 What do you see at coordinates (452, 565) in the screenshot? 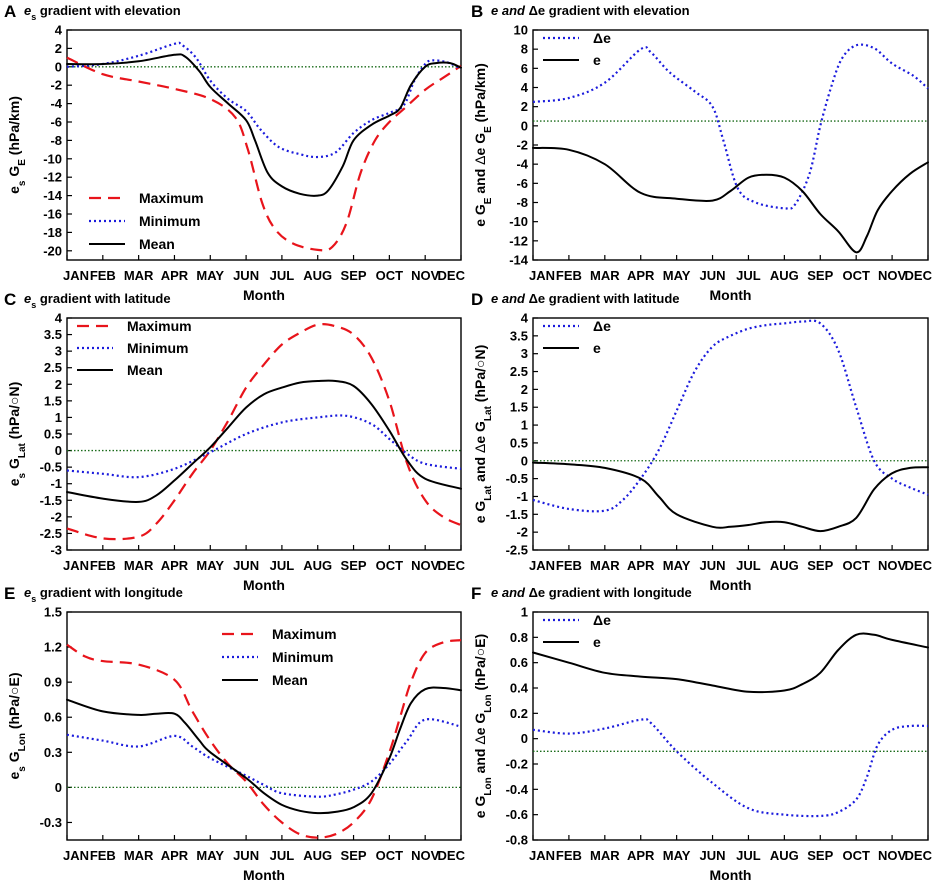
I see `panel-c-xtick-label: DEC` at bounding box center [452, 565].